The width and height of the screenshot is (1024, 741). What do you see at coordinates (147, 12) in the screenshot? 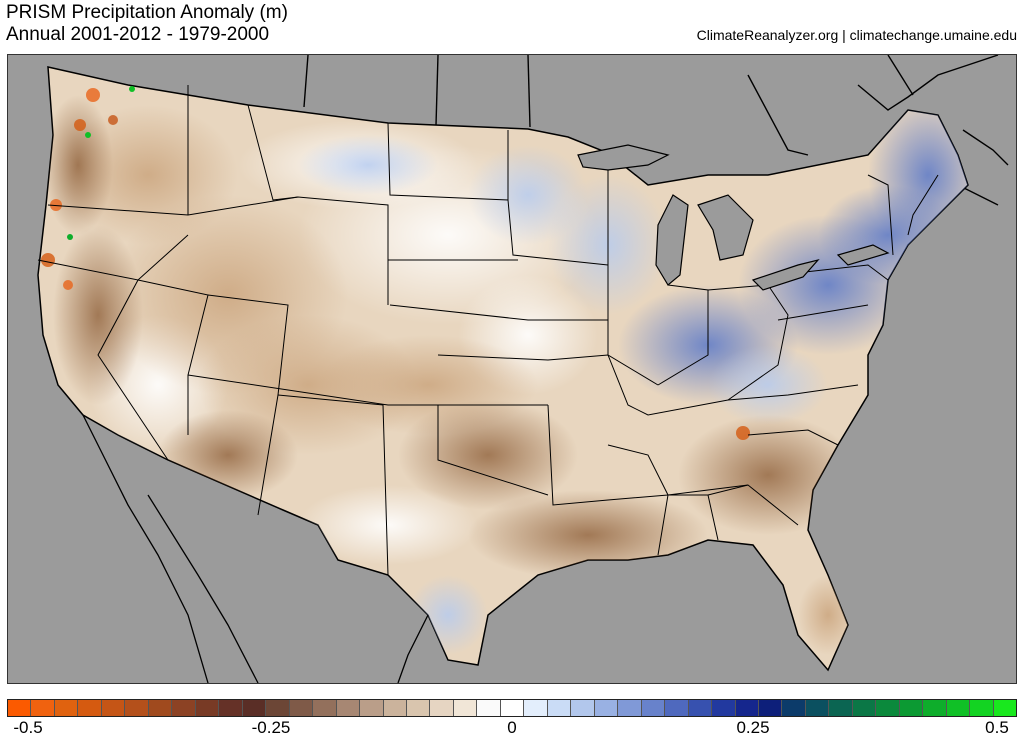
I see `map-title: PRISM Precipitation Anomaly (m)` at bounding box center [147, 12].